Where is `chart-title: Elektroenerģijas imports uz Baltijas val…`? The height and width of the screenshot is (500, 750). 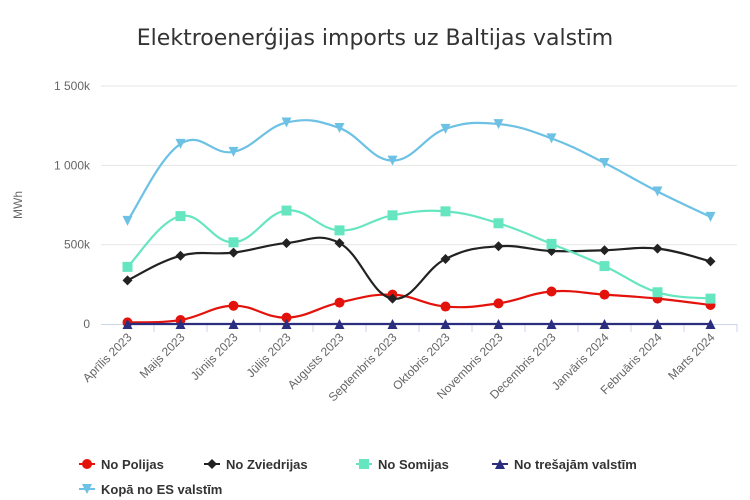 chart-title: Elektroenerģijas imports uz Baltijas val… is located at coordinates (375, 38).